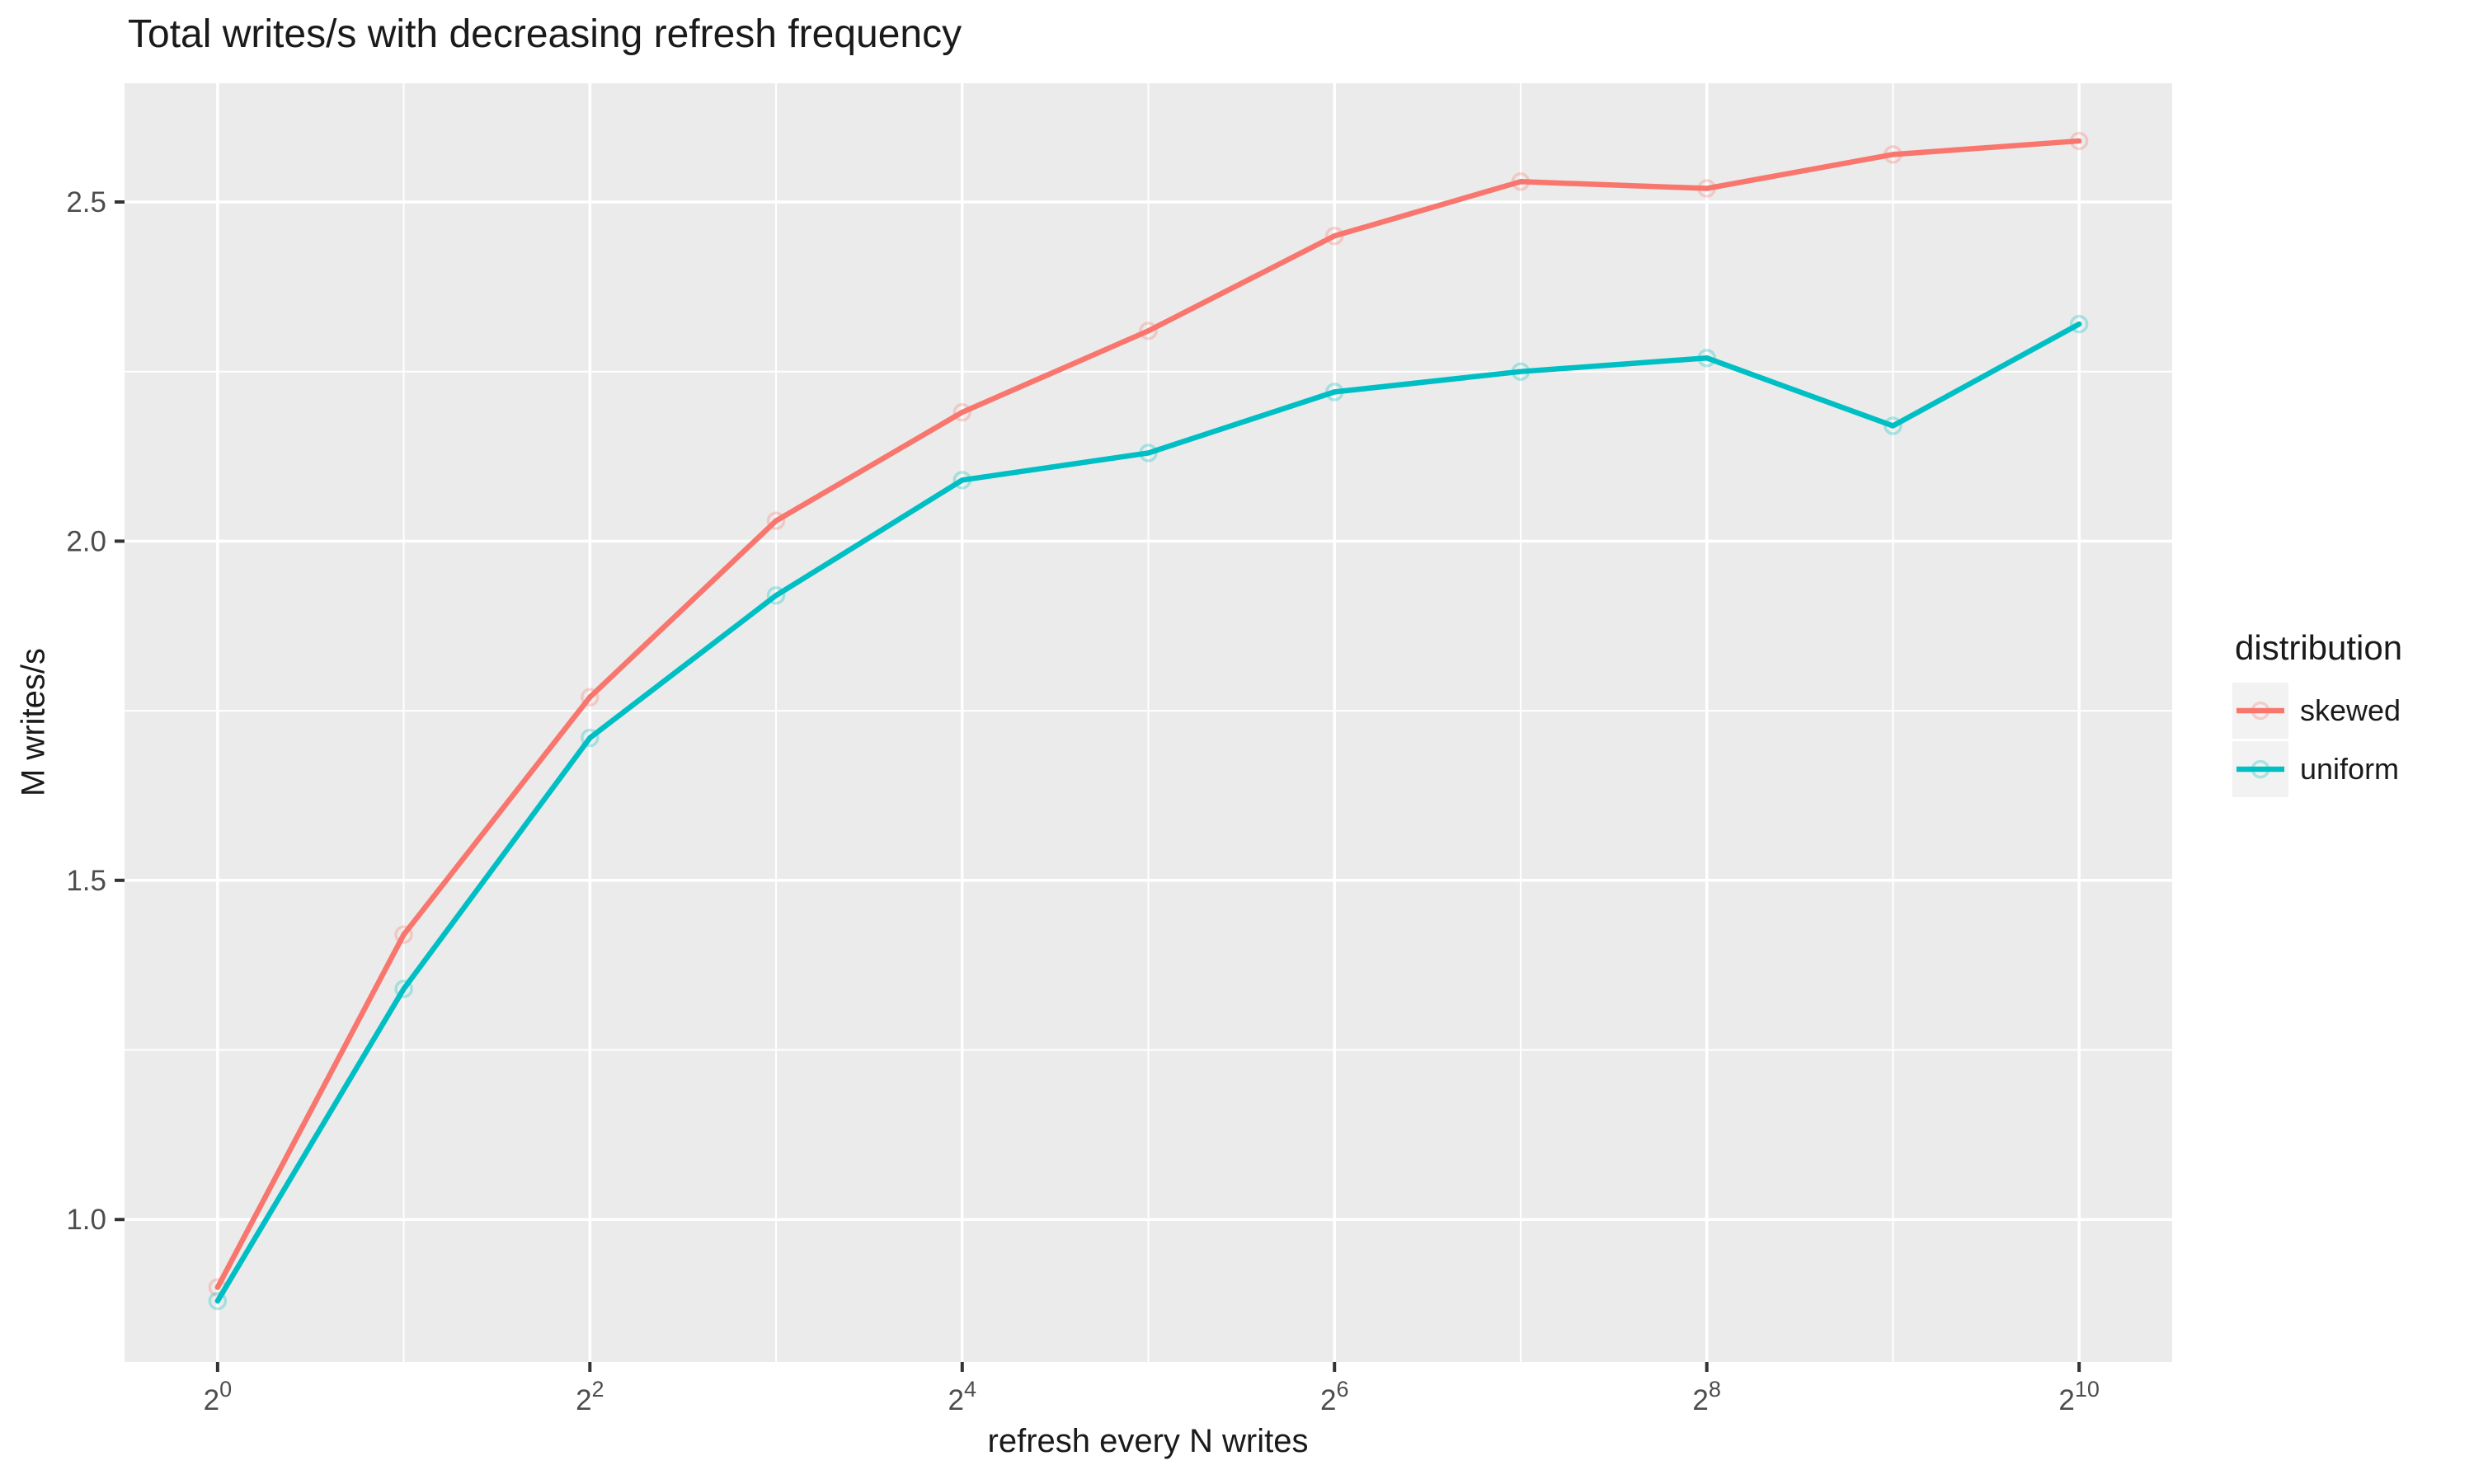  What do you see at coordinates (1148, 1441) in the screenshot?
I see `x-axis-label: refresh every N writes` at bounding box center [1148, 1441].